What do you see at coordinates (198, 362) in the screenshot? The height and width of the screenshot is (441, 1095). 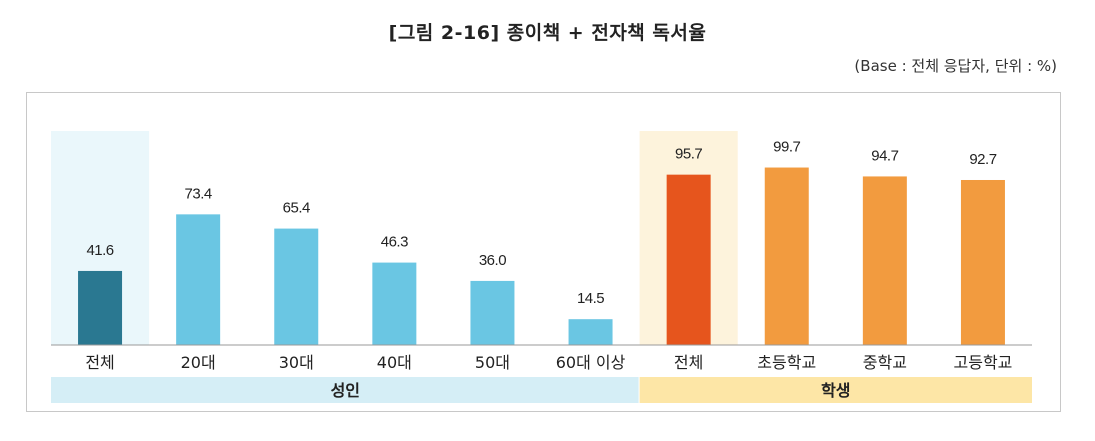 I see `category-label: 20대` at bounding box center [198, 362].